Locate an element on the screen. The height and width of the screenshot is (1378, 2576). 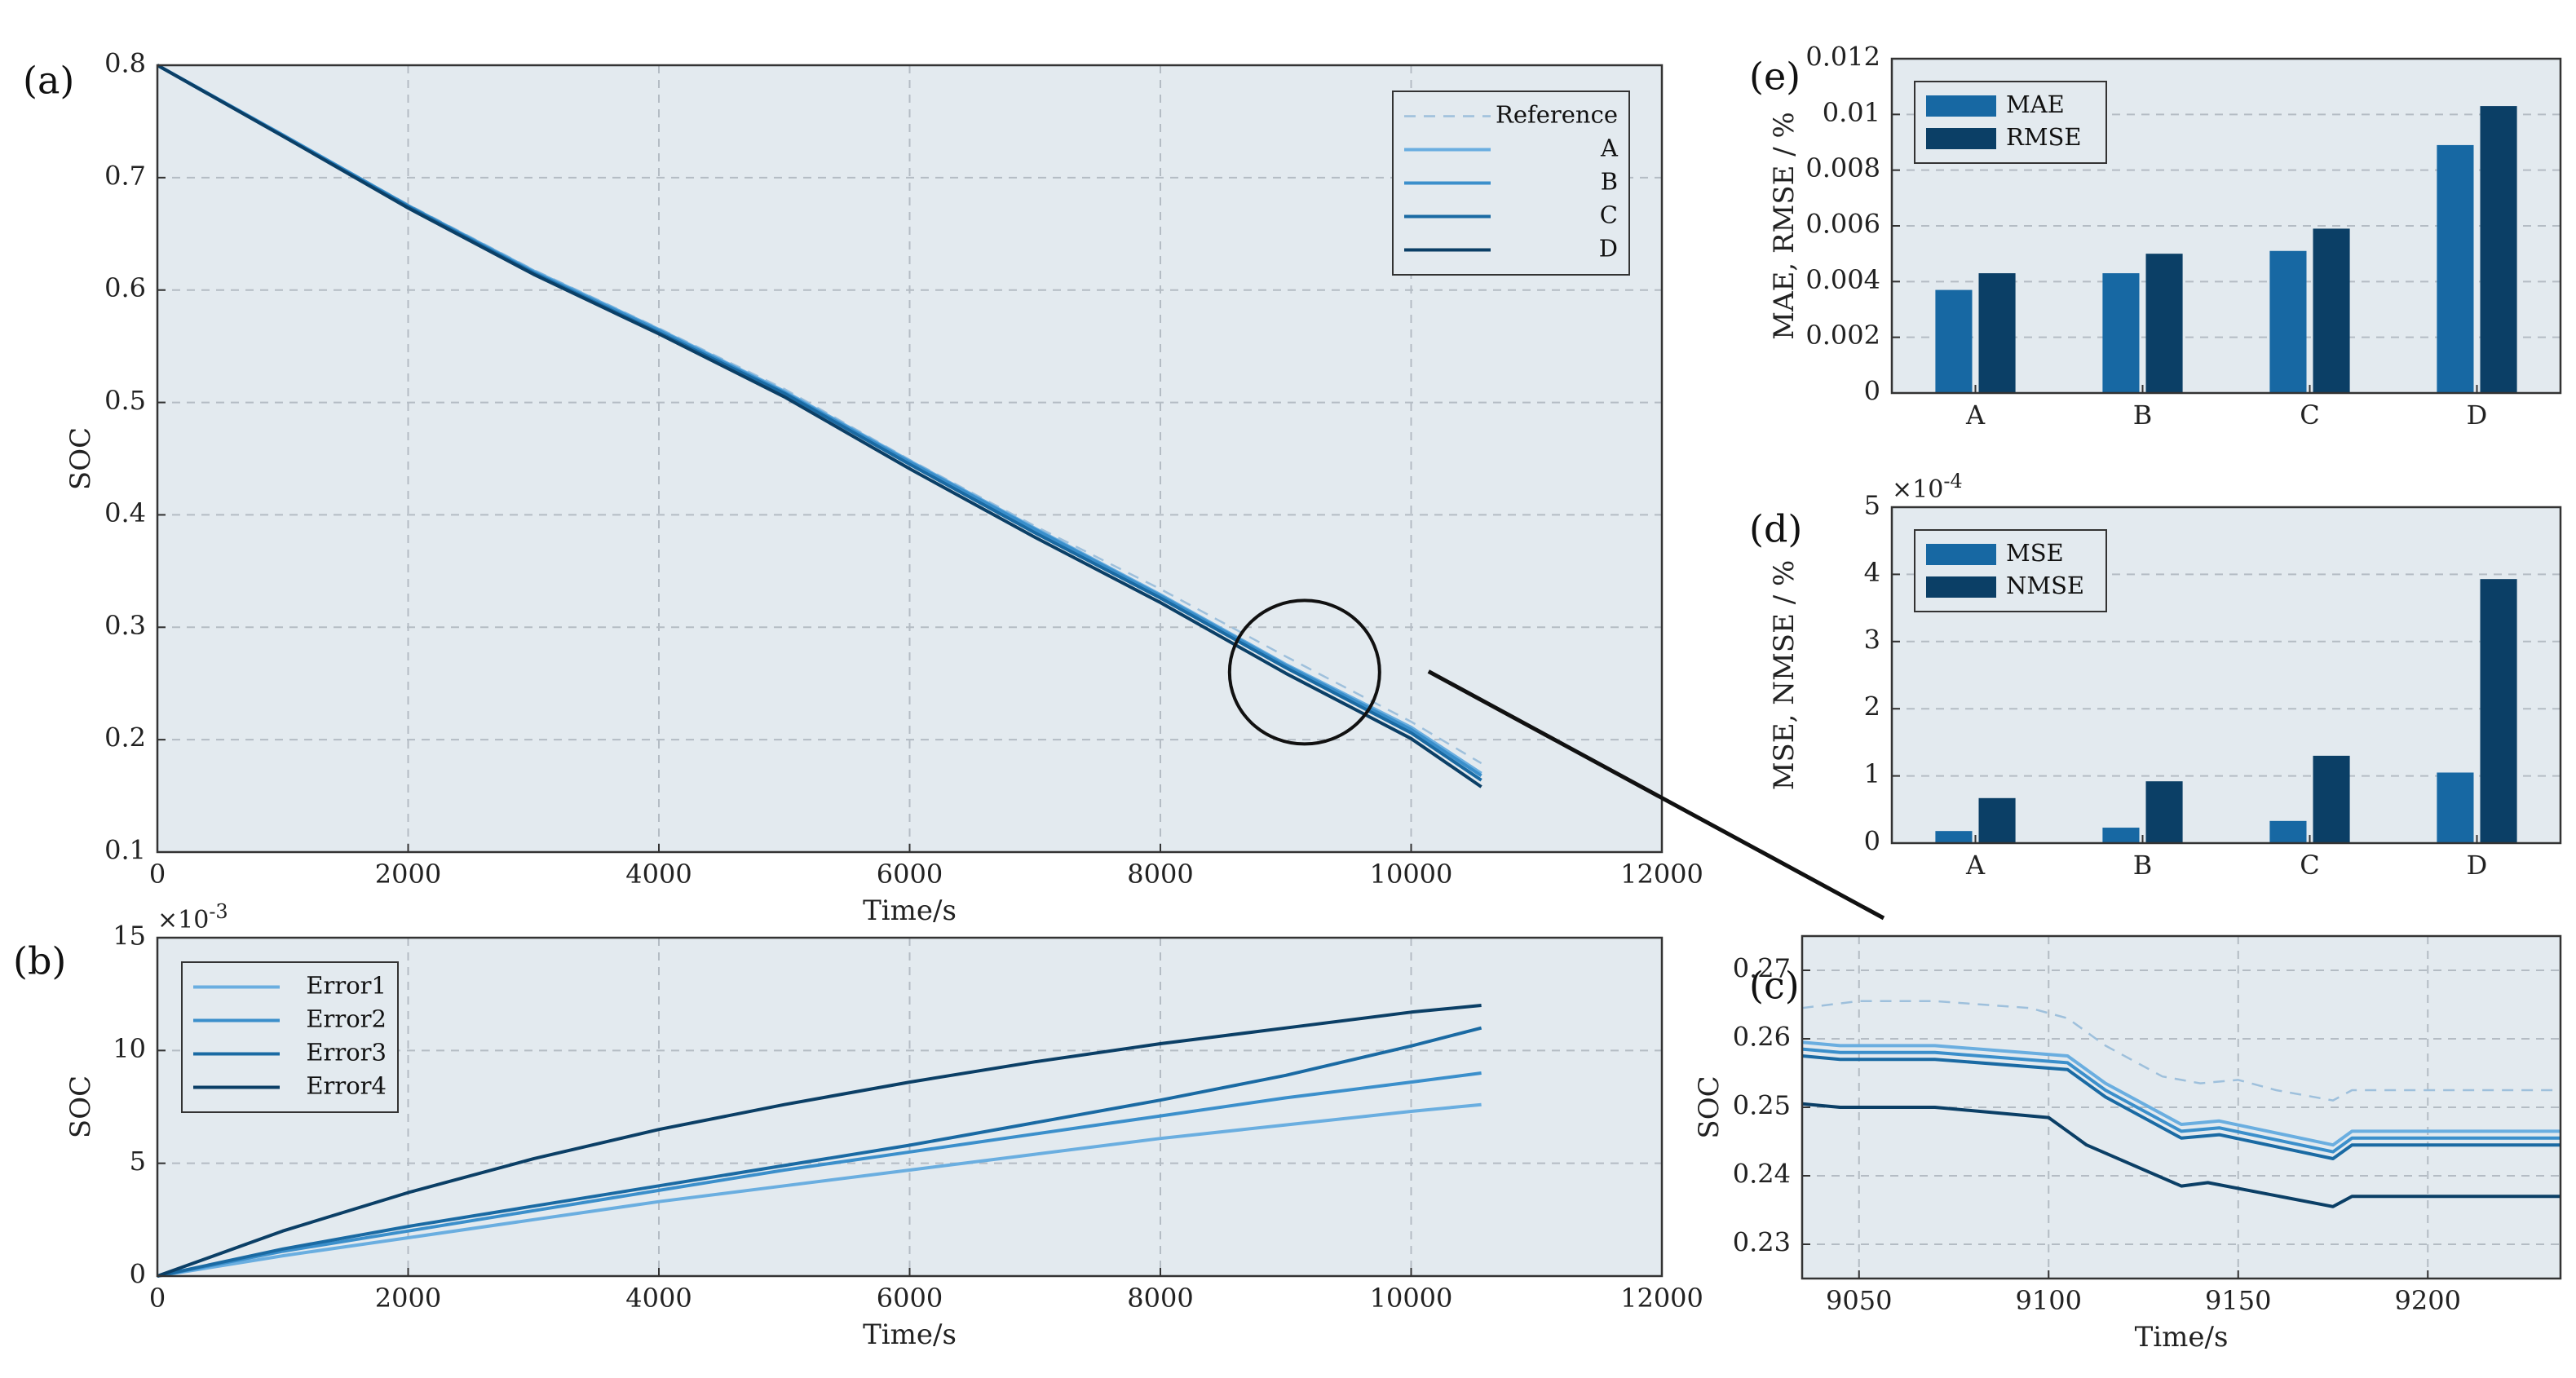
legend-label-mae: MAE is located at coordinates (2035, 104).